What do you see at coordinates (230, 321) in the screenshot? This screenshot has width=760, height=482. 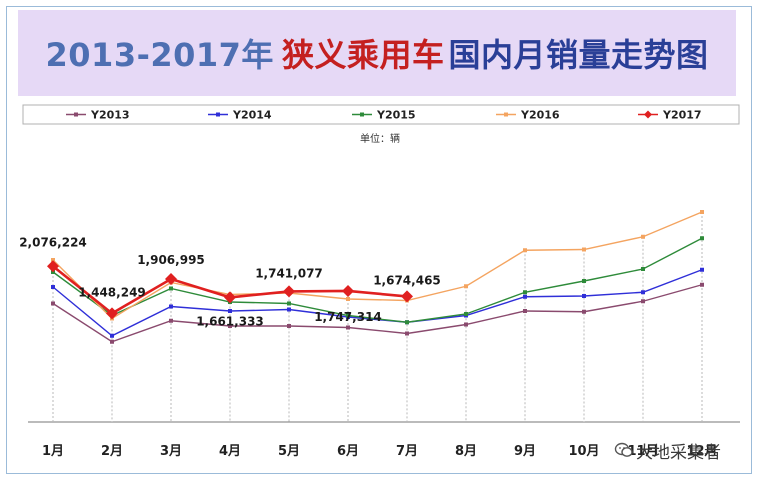 I see `data-label: 1,661,333` at bounding box center [230, 321].